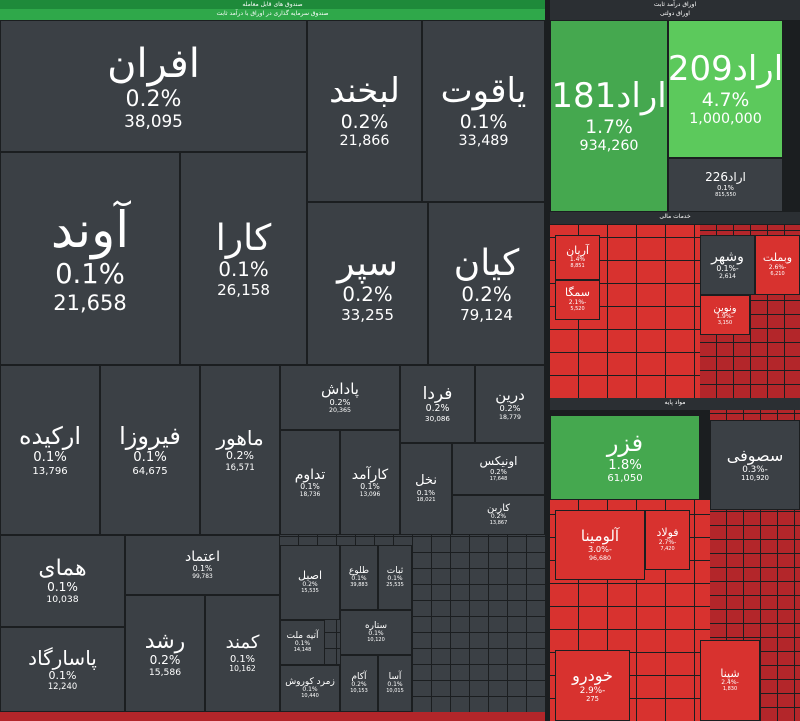  I want to click on tile-volume: 26,158, so click(243, 289).